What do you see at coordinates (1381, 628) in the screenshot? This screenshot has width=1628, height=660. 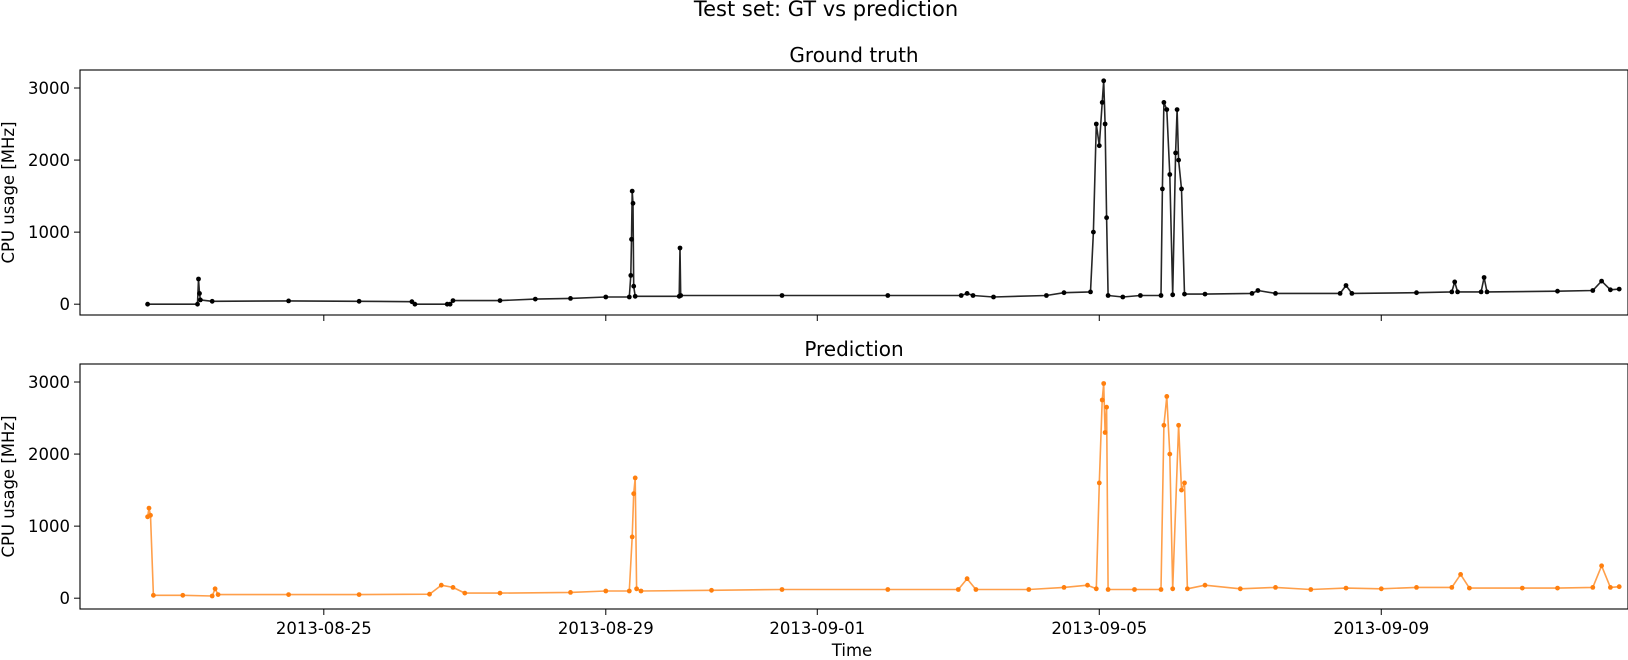 I see `x-tick-label: 2013-09-09` at bounding box center [1381, 628].